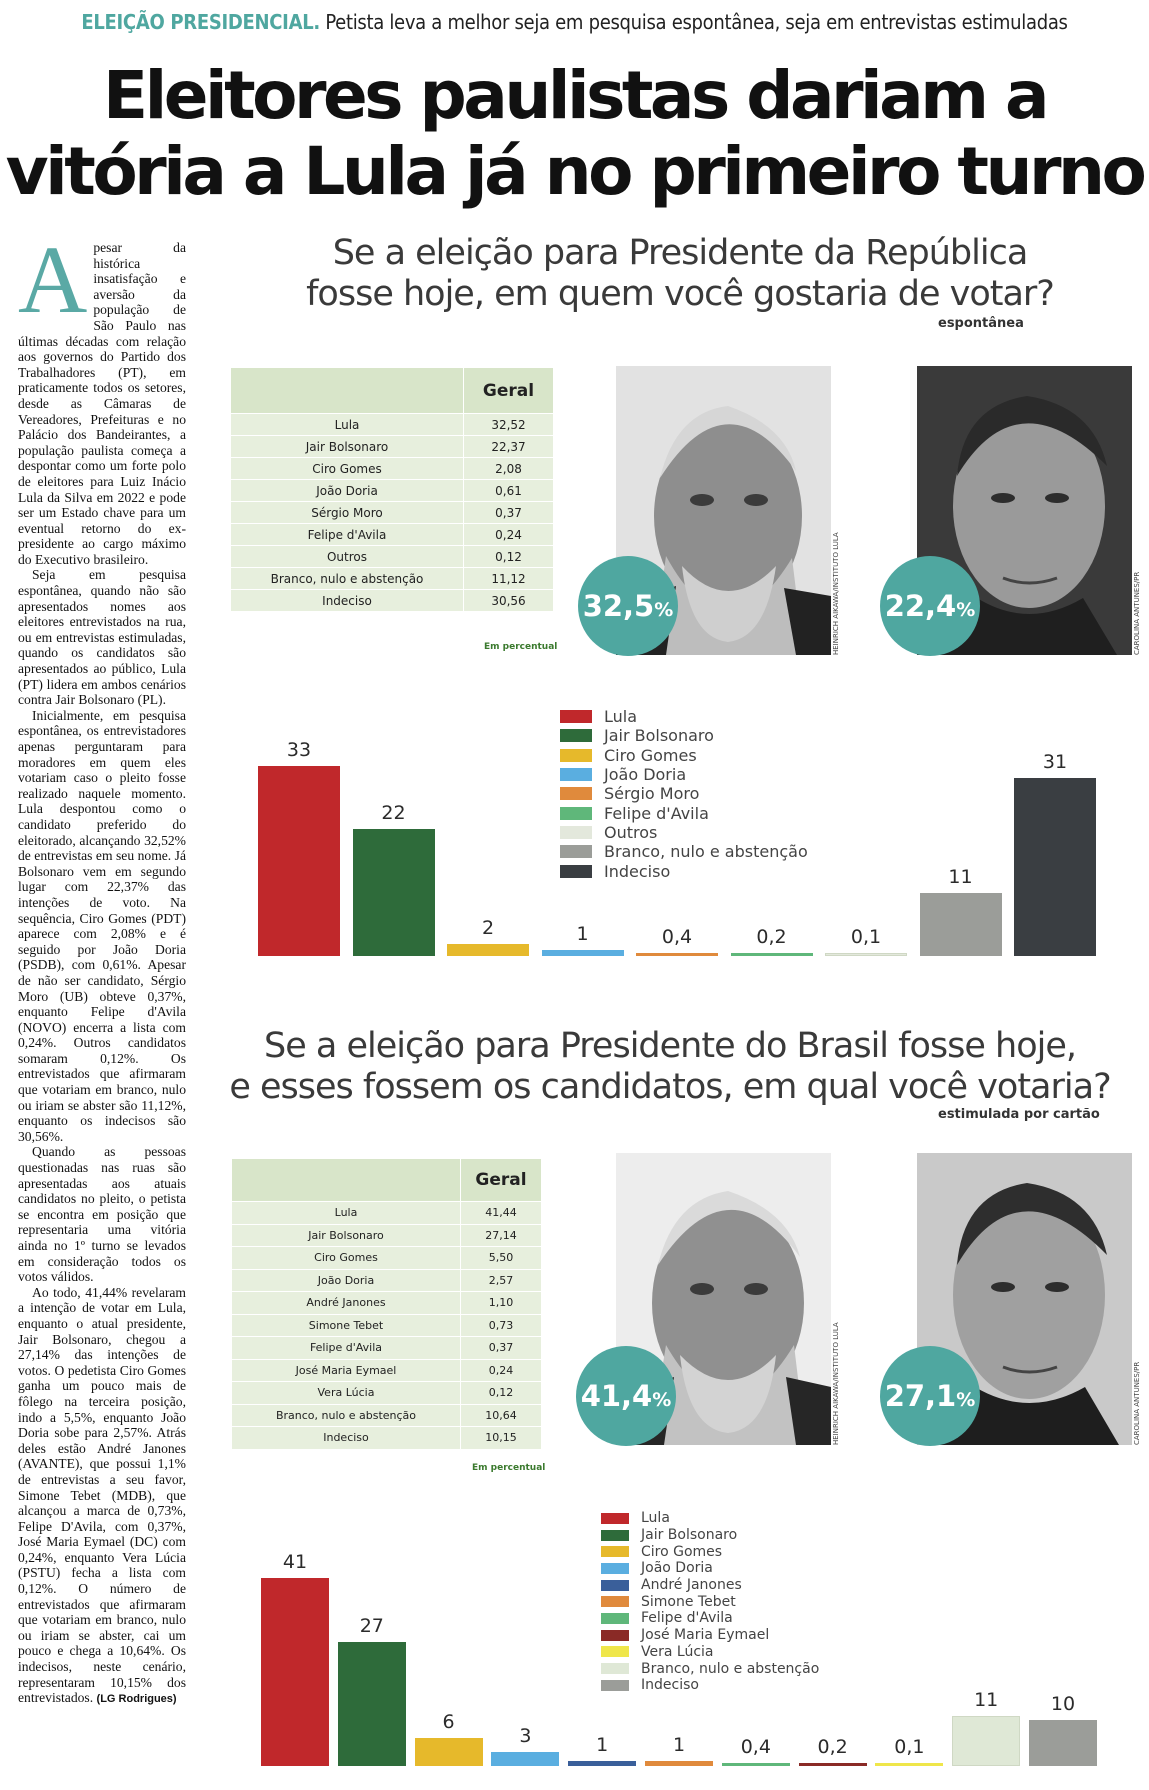  Describe the element at coordinates (920, 1396) in the screenshot. I see `bolsonaro-percent-value: 27,1` at that location.